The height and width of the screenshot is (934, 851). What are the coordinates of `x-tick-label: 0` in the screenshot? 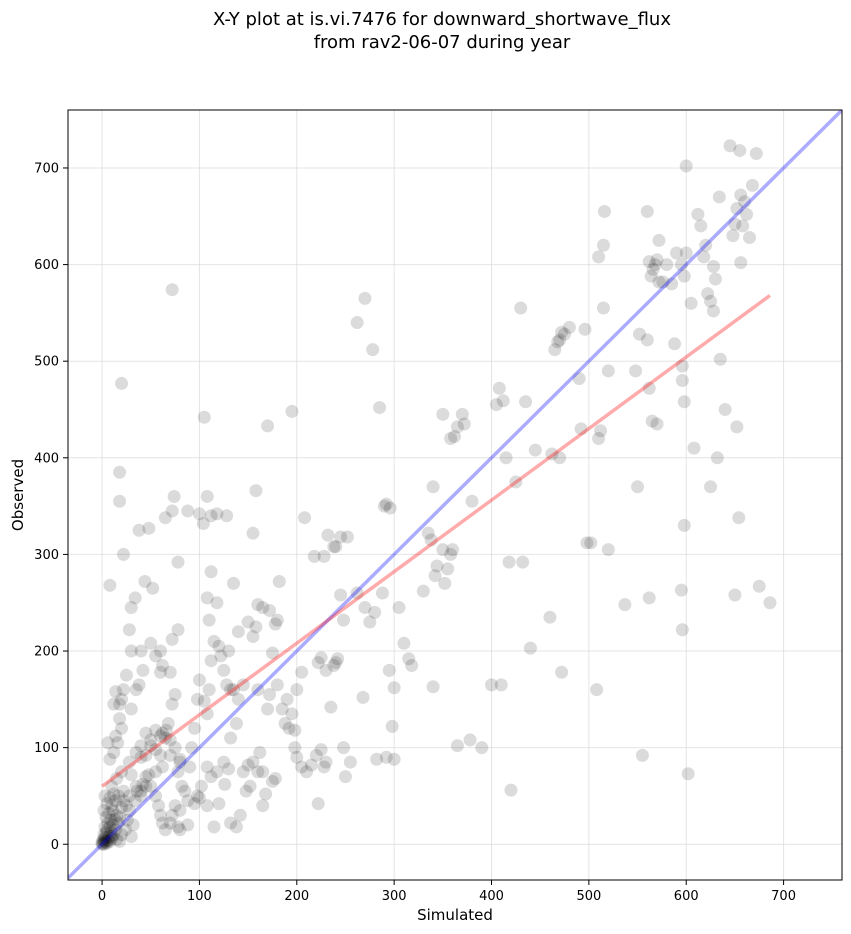 It's located at (102, 896).